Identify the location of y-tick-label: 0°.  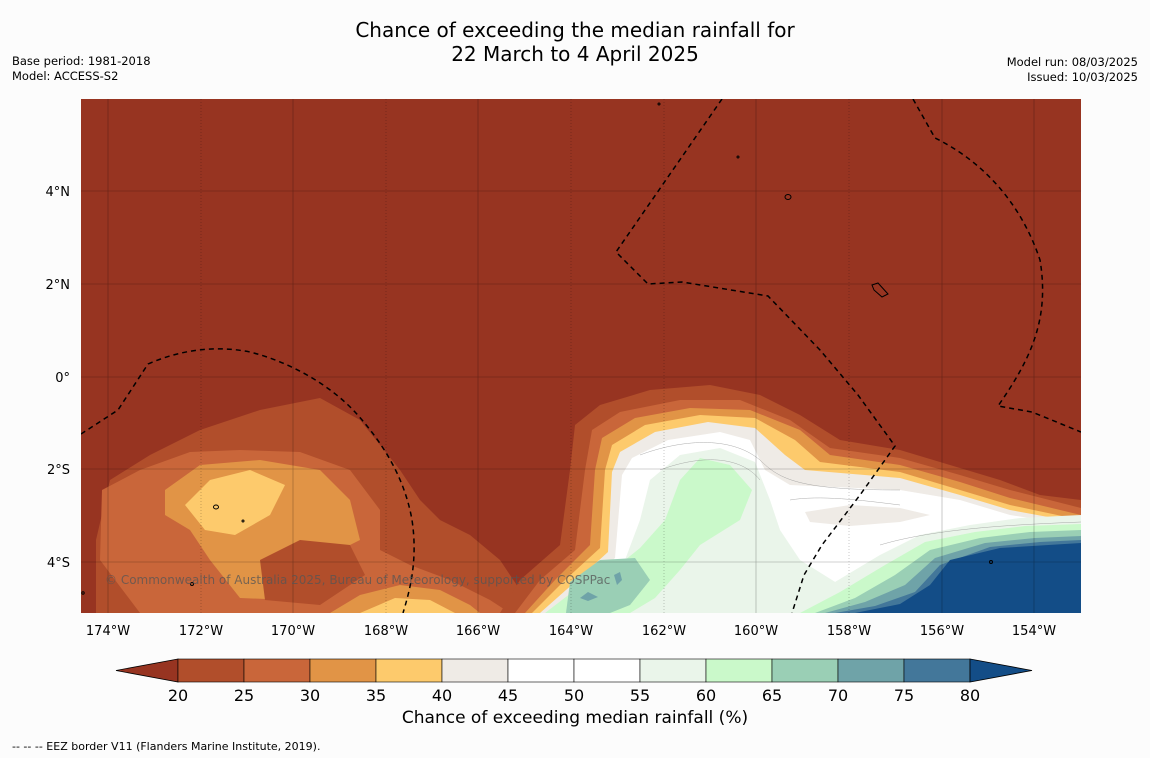
(62, 378).